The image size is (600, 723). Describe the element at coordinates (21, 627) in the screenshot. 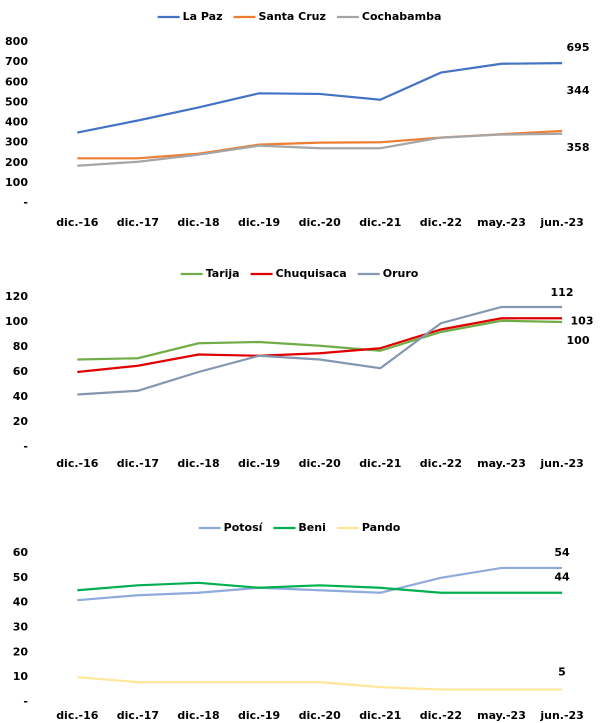

I see `y-tick-label: 30` at that location.